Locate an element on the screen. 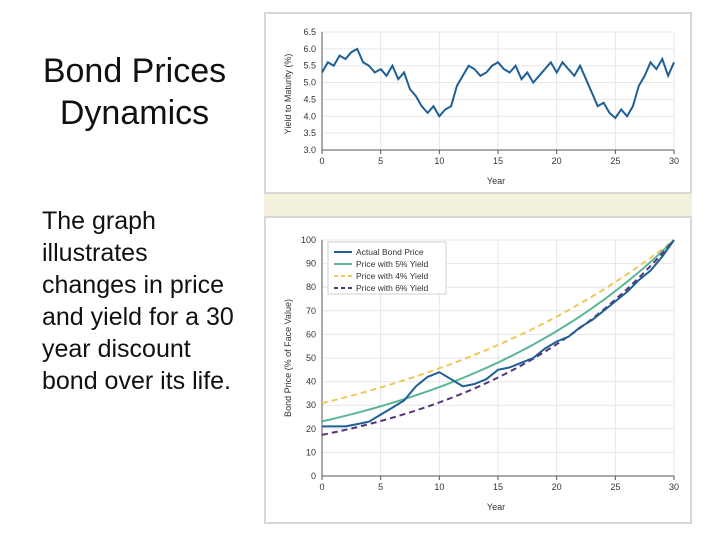 This screenshot has width=720, height=540. y-tick-label: 0 is located at coordinates (313, 476).